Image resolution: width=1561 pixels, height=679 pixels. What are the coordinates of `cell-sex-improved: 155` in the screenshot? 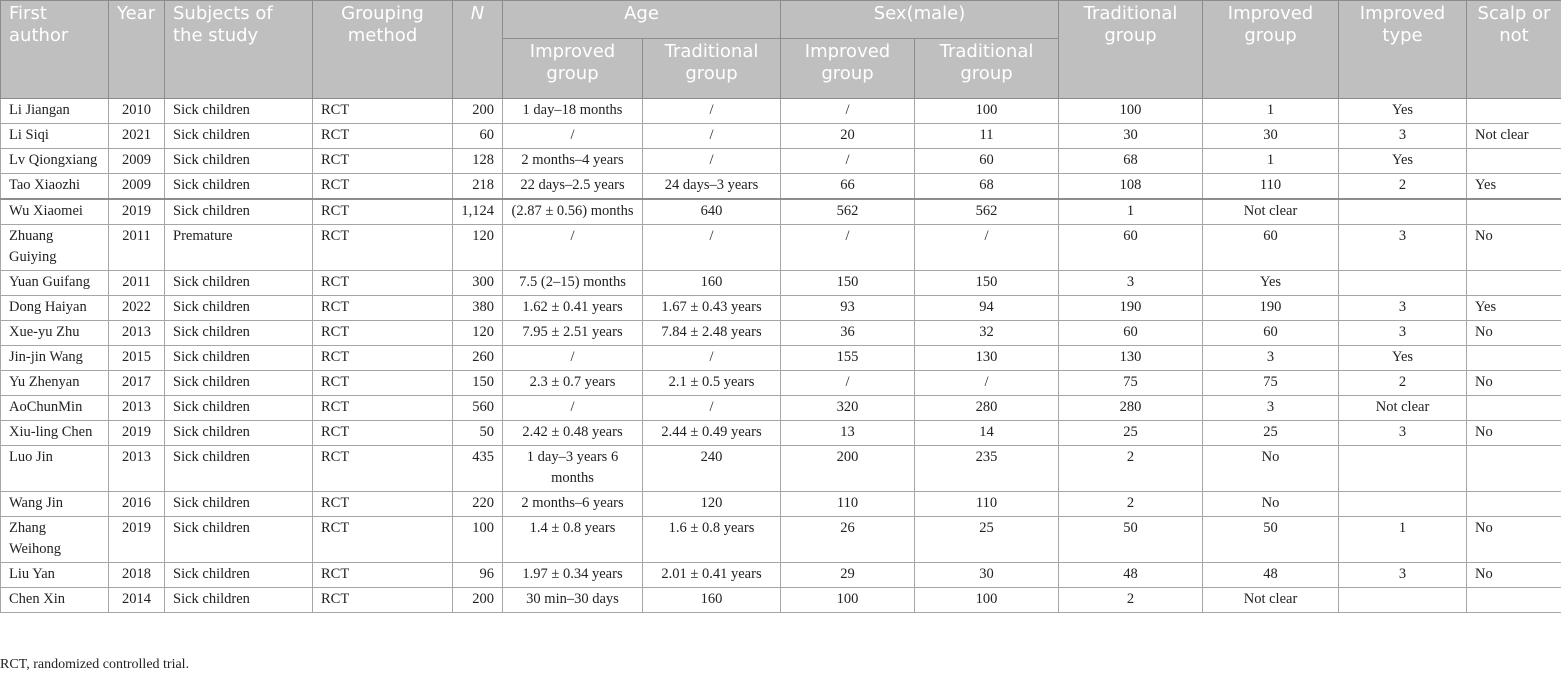 It's located at (848, 358).